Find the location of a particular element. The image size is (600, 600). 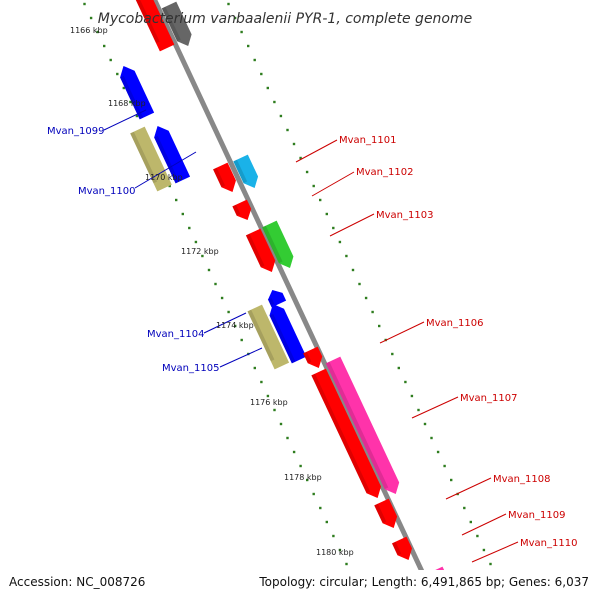

kbp-label-1180: 1180 kbp is located at coordinates (335, 552).